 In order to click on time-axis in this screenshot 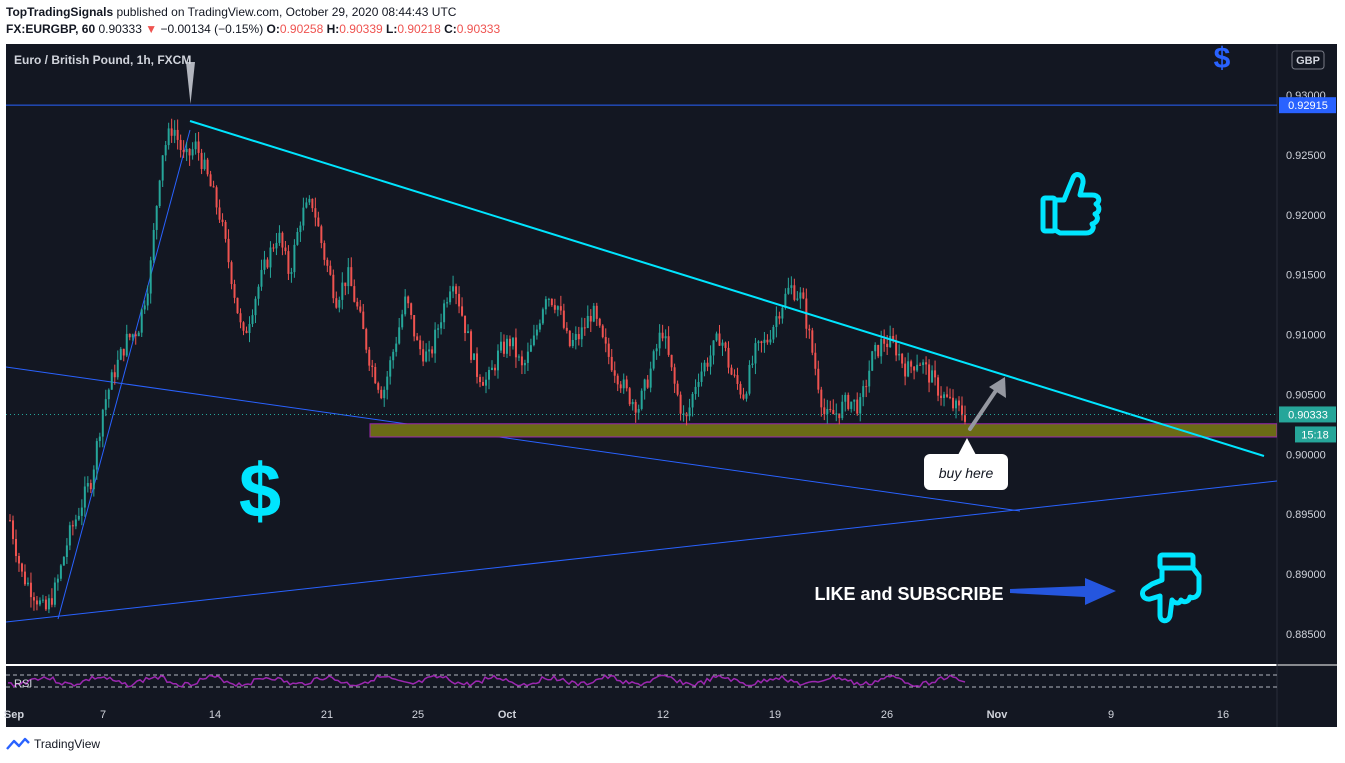, I will do `click(641, 711)`.